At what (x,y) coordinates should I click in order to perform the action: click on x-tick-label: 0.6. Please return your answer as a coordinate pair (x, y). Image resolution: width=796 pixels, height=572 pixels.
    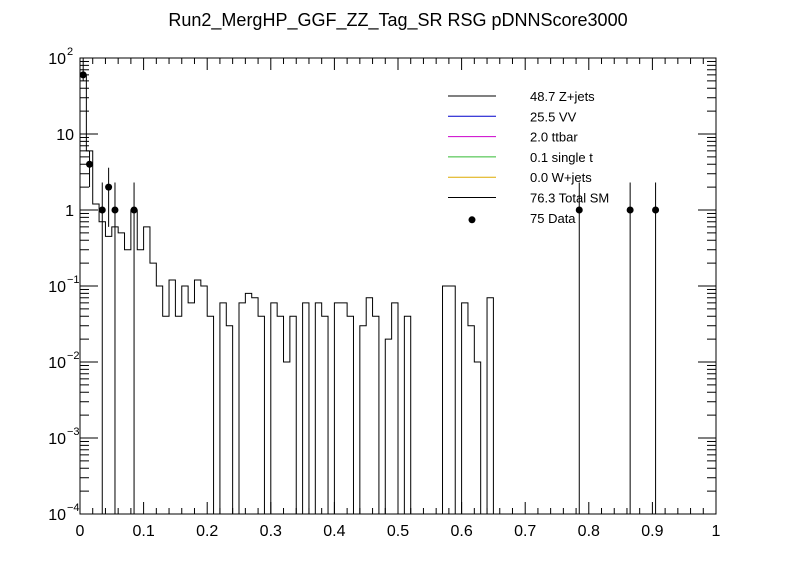
    Looking at the image, I should click on (461, 531).